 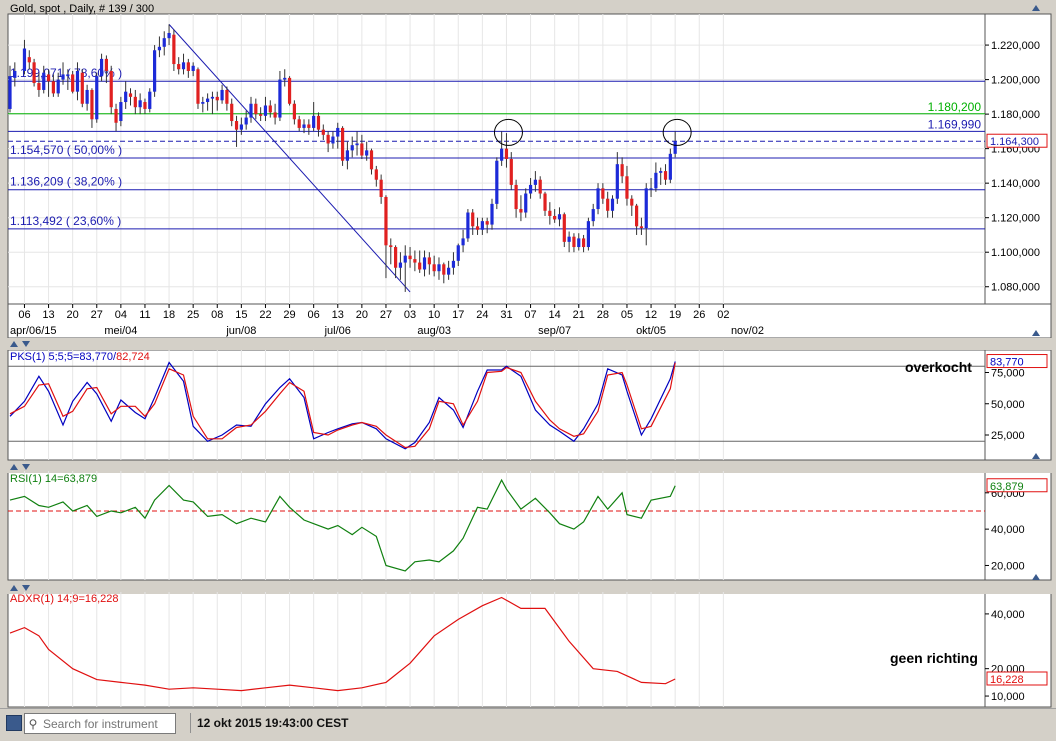 What do you see at coordinates (1008, 374) in the screenshot?
I see `indicator-y-tick-label: 75,000` at bounding box center [1008, 374].